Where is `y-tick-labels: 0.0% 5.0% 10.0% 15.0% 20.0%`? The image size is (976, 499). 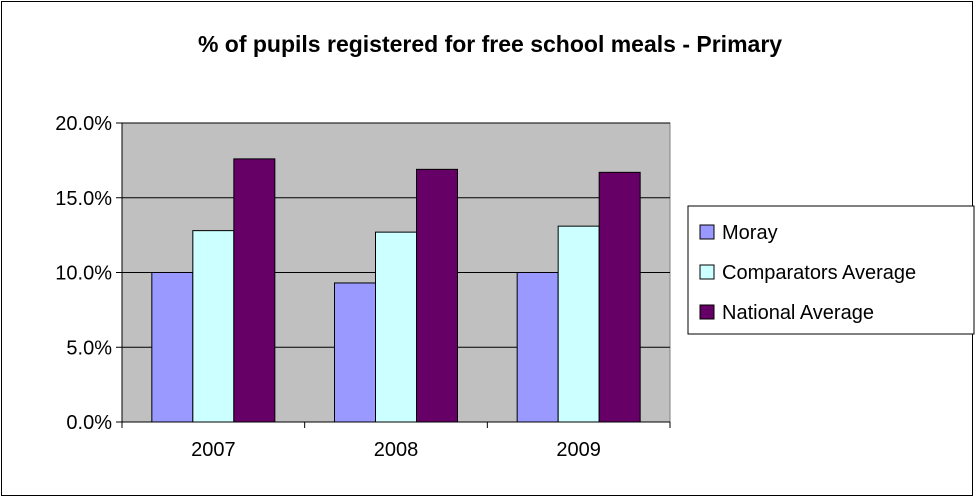
y-tick-labels: 0.0% 5.0% 10.0% 15.0% 20.0% is located at coordinates (83, 273).